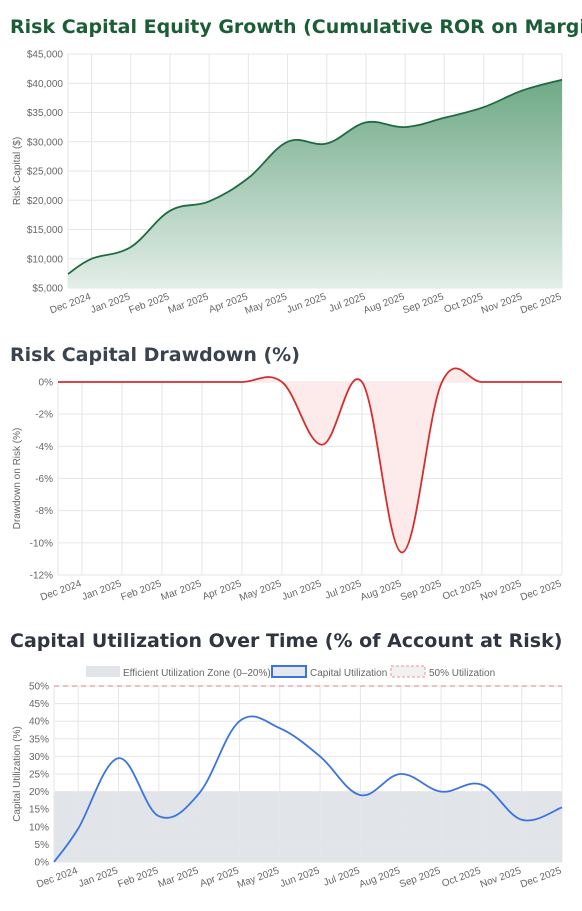  I want to click on y-tick-label: $5,000, so click(47, 289).